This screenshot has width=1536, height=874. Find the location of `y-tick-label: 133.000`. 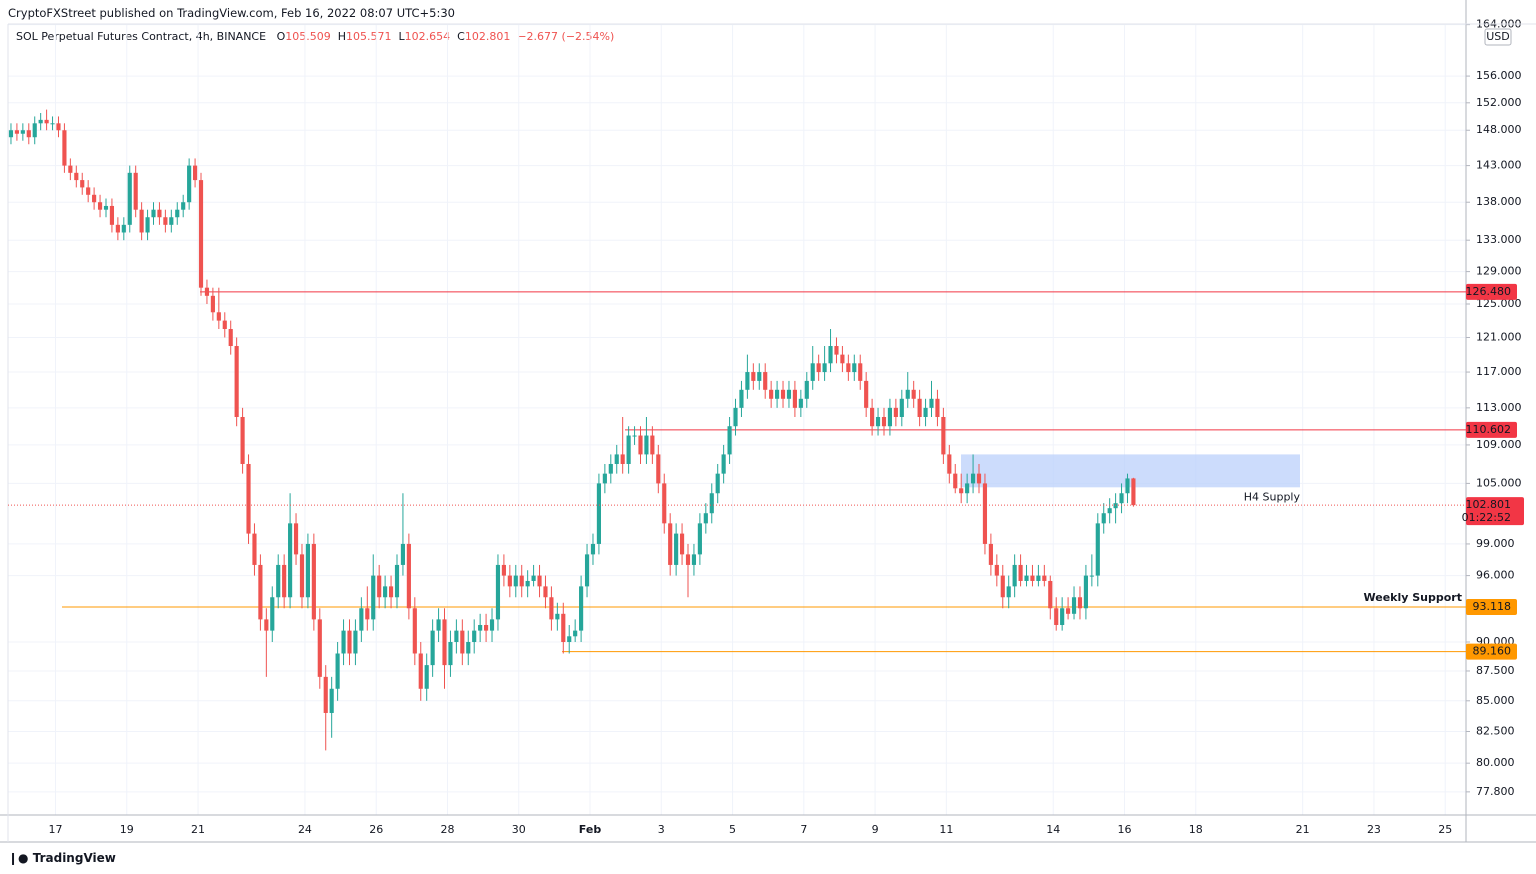

y-tick-label: 133.000 is located at coordinates (1499, 239).